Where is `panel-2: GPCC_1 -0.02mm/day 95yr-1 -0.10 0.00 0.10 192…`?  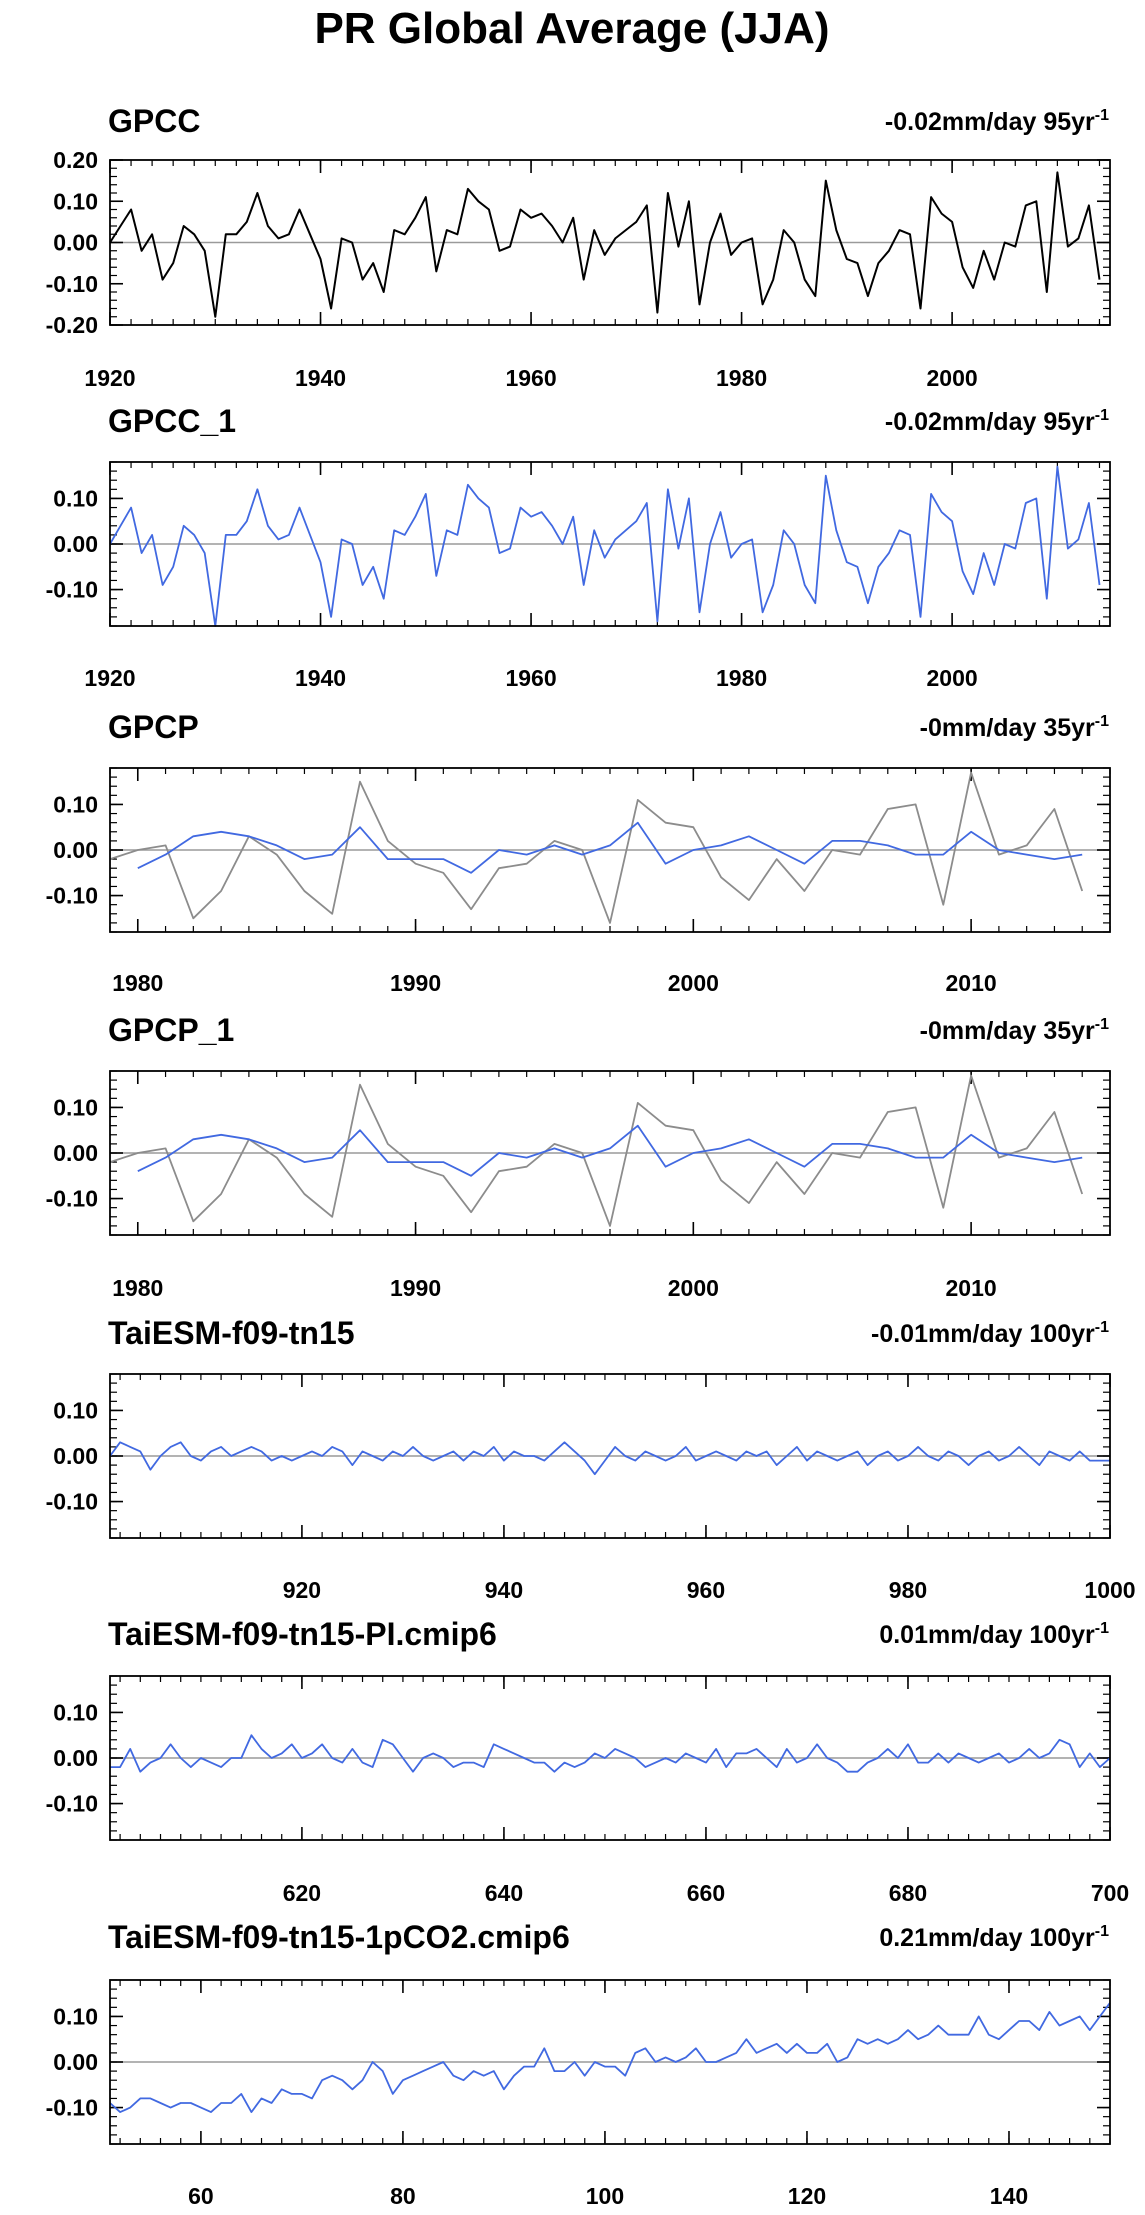 panel-2: GPCC_1 -0.02mm/day 95yr-1 -0.10 0.00 0.10 192… is located at coordinates (578, 547).